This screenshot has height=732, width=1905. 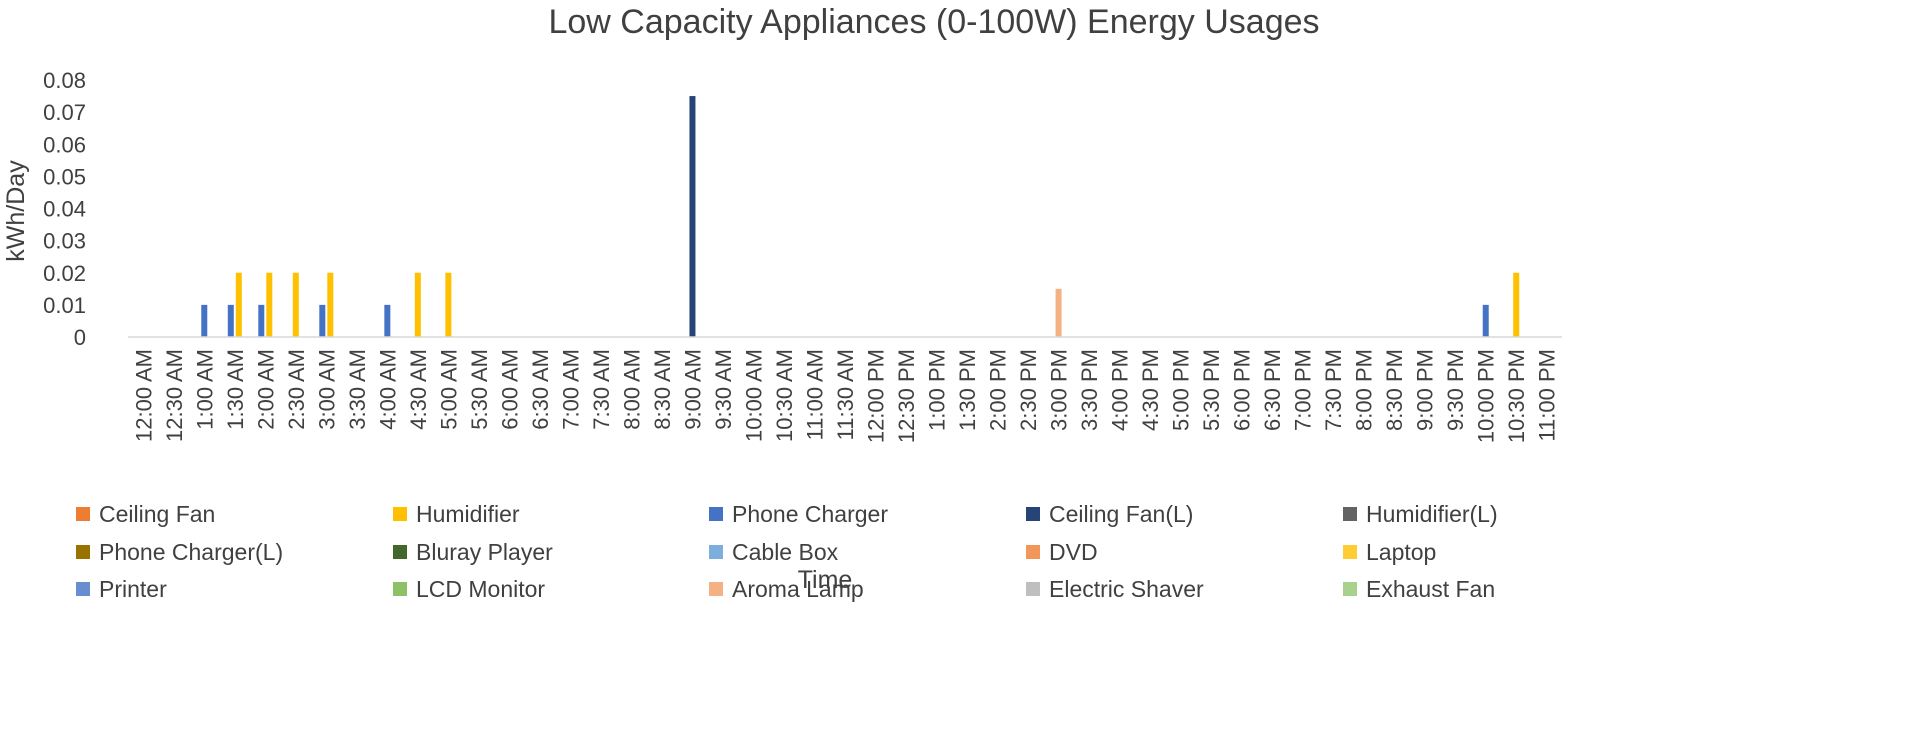 I want to click on y-tick-label: 0.06, so click(x=64, y=144).